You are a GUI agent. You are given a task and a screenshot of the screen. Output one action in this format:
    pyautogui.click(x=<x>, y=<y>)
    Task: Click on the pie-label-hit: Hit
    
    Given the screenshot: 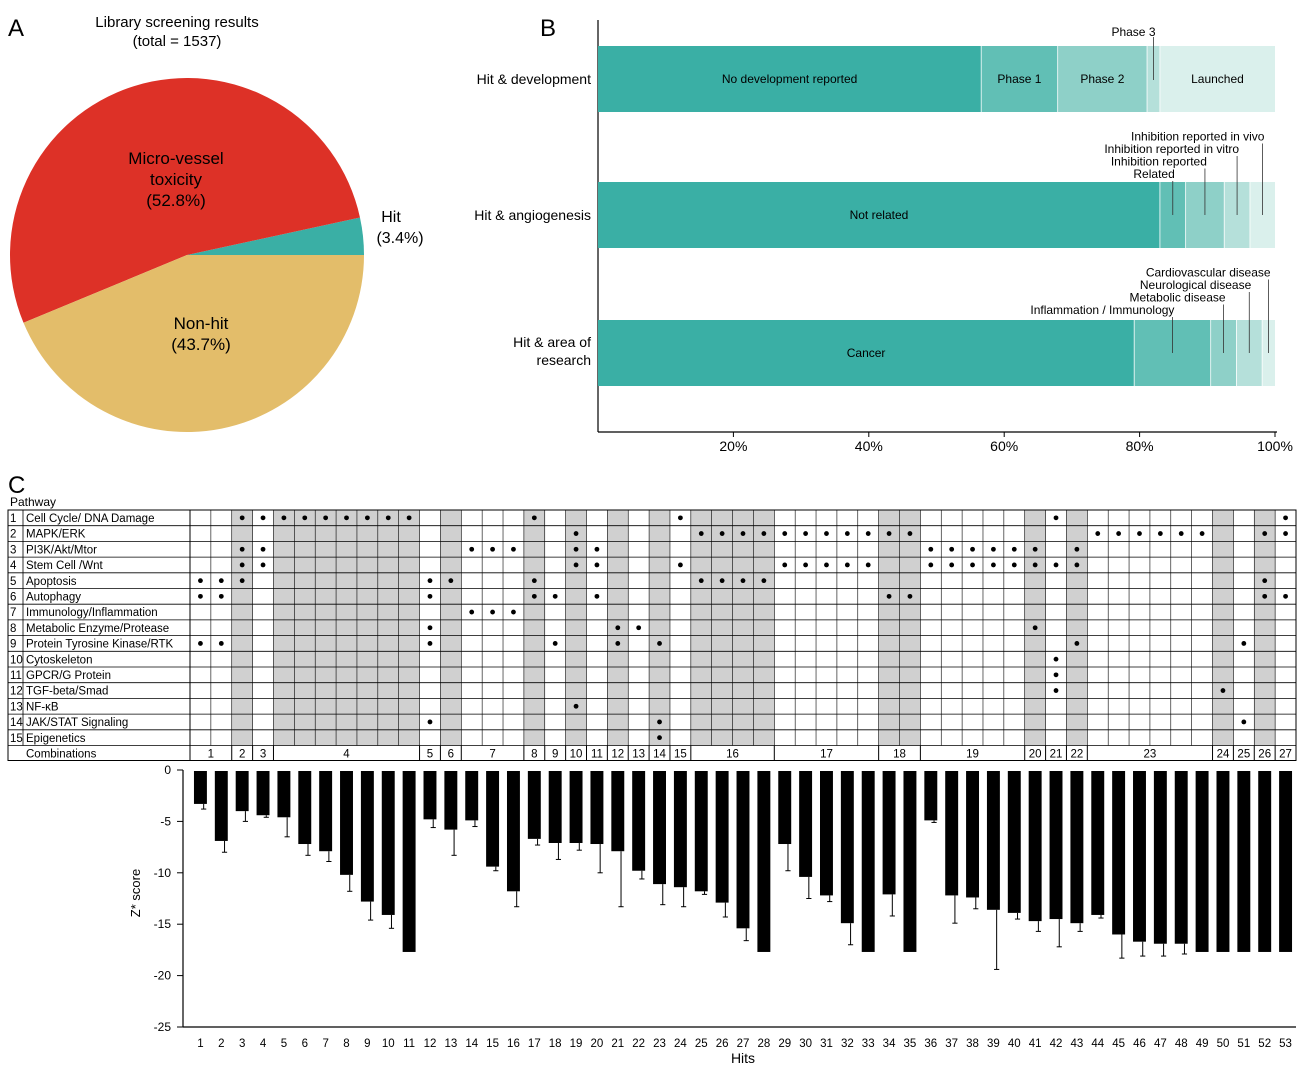 What is the action you would take?
    pyautogui.click(x=391, y=217)
    